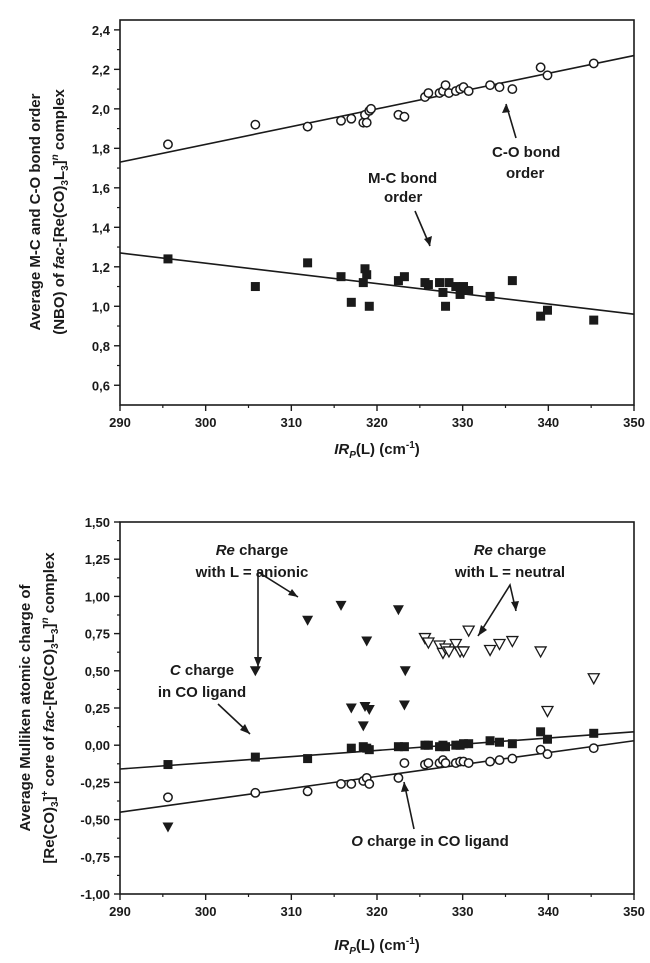  Describe the element at coordinates (101, 148) in the screenshot. I see `y-tick-label: 1,8` at that location.